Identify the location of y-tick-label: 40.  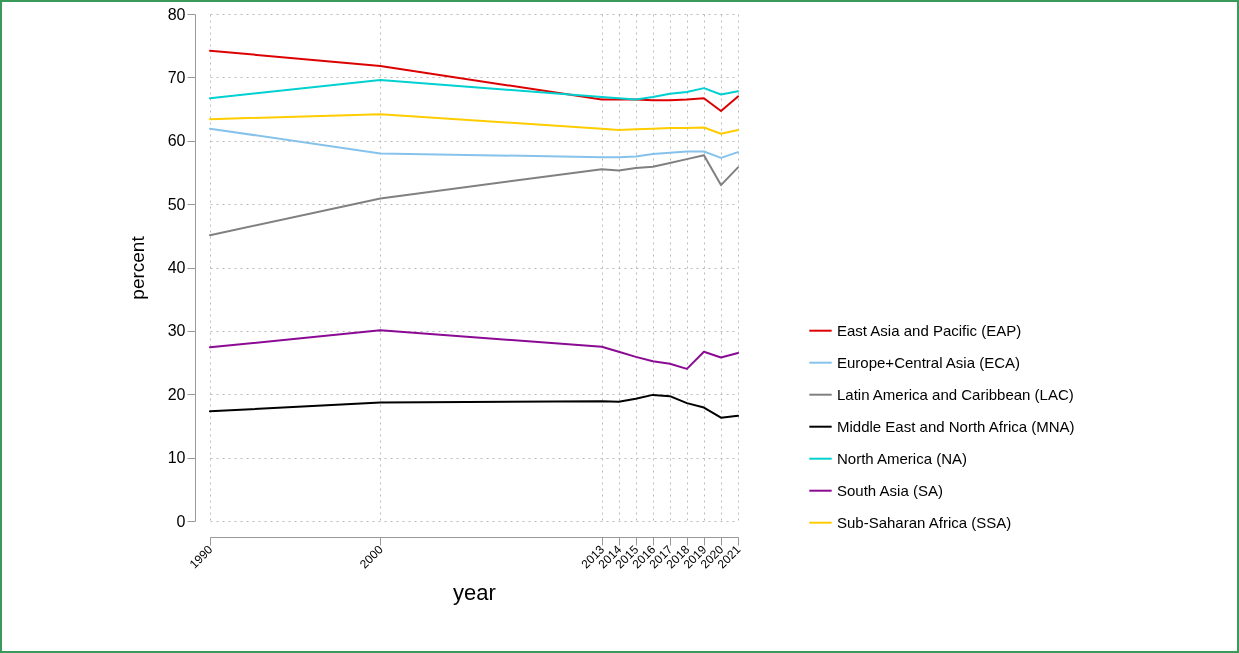
(176, 267).